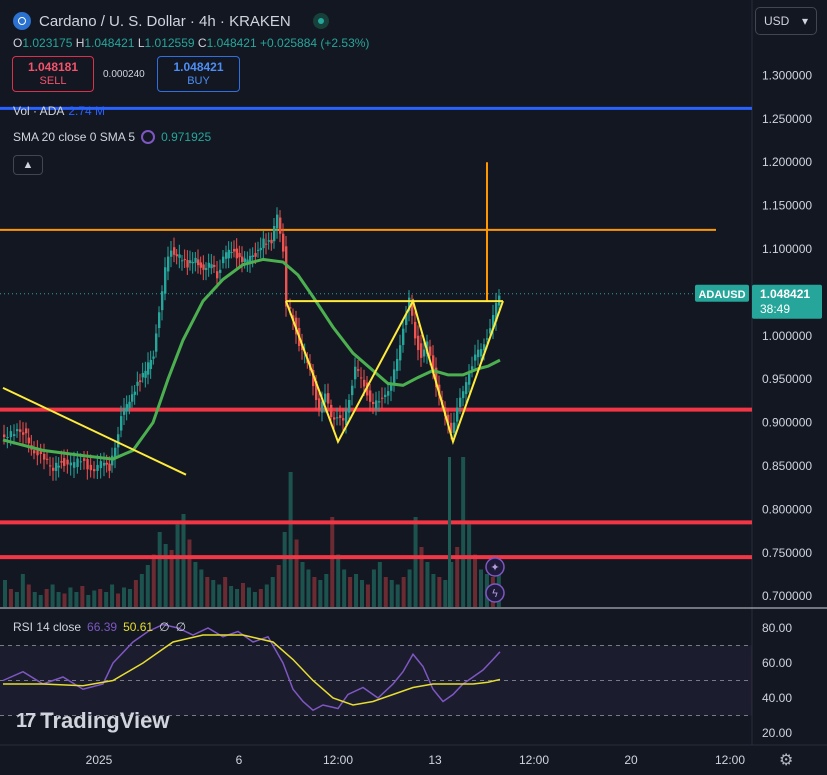 Image resolution: width=827 pixels, height=775 pixels. I want to click on currency-label: USD, so click(777, 21).